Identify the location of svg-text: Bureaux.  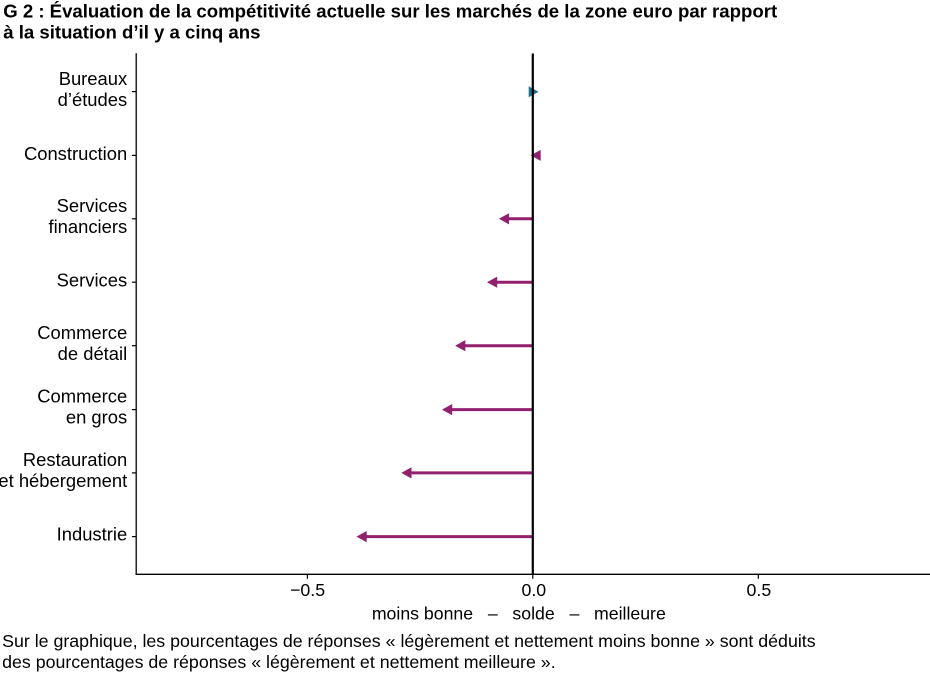
(93, 78).